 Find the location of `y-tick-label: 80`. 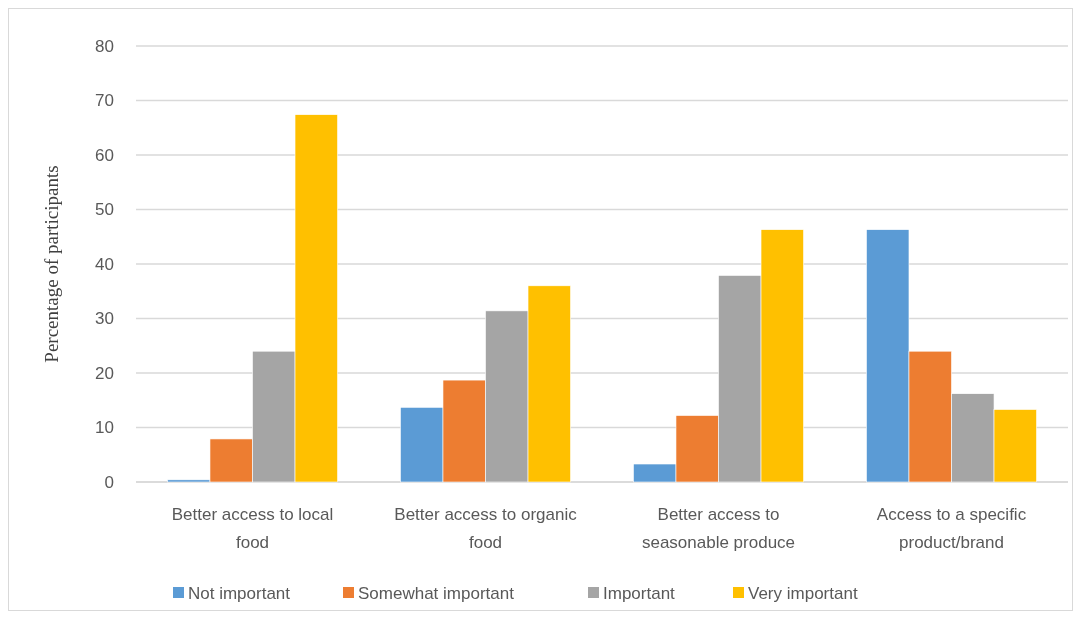

y-tick-label: 80 is located at coordinates (104, 46).